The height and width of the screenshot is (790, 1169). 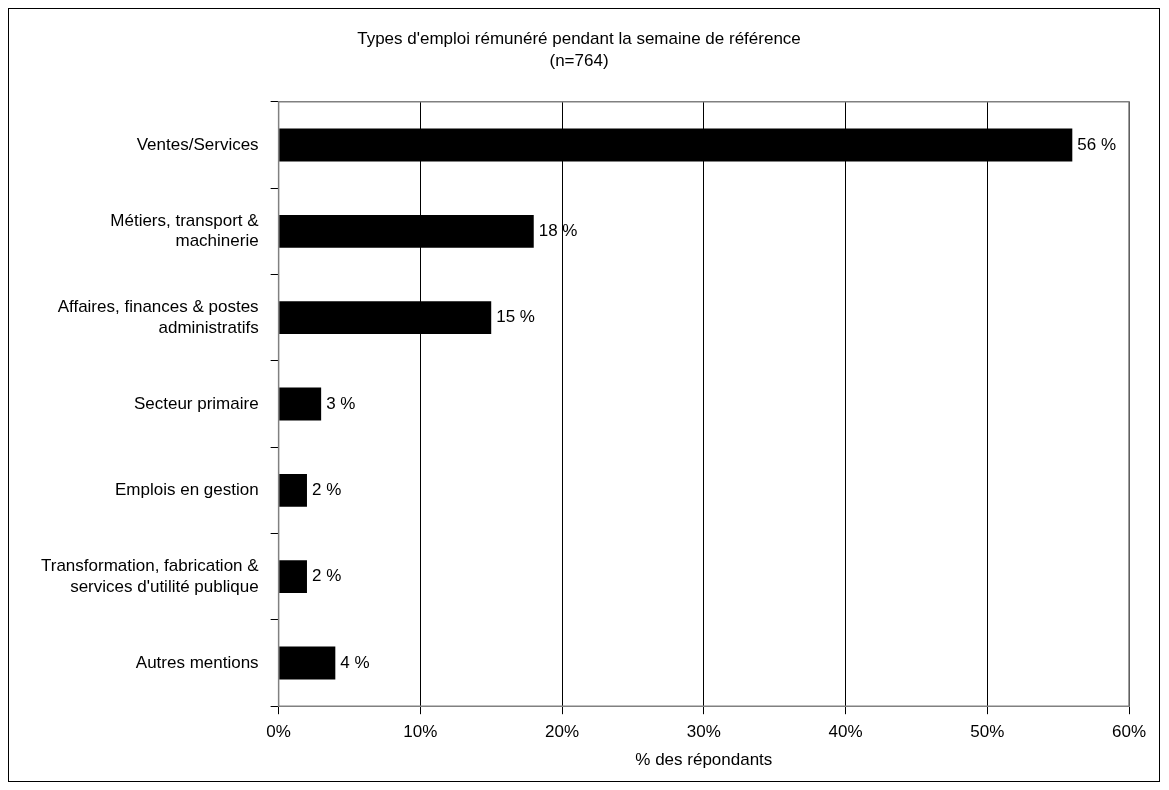 I want to click on x-axis-title: % des répondants, so click(x=704, y=760).